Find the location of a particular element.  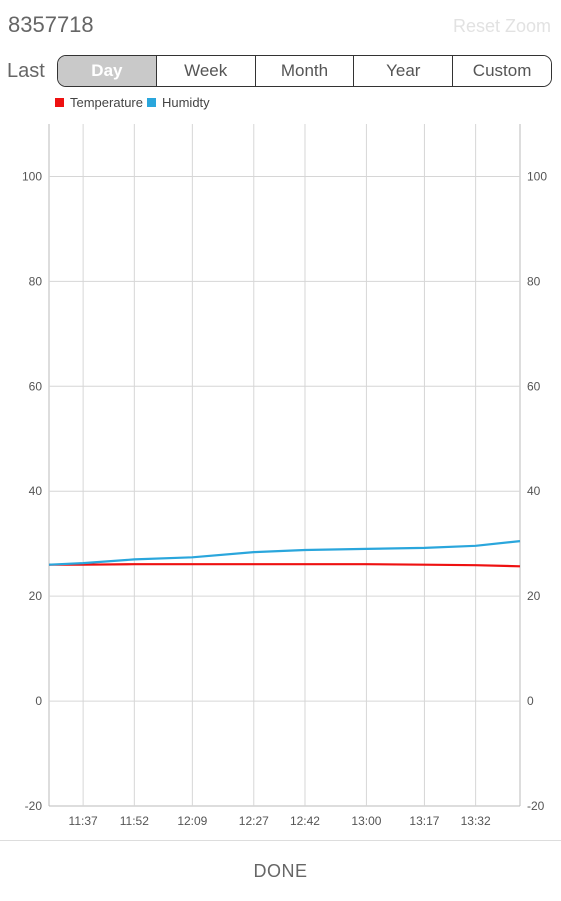

range-day-button: Day is located at coordinates (107, 71).